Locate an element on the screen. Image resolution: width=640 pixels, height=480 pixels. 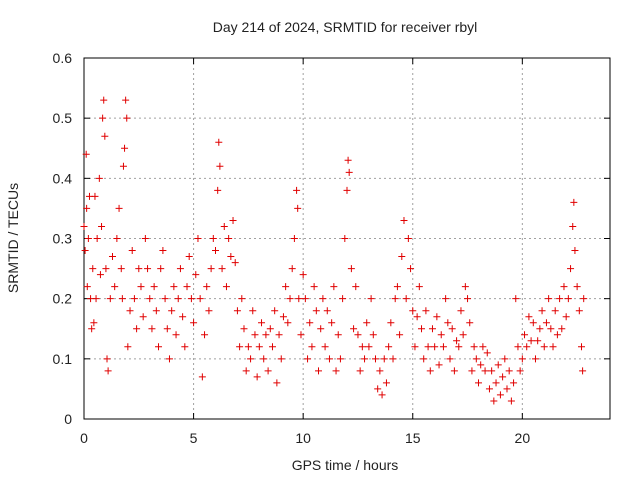
x-tick-label: 20 is located at coordinates (523, 438).